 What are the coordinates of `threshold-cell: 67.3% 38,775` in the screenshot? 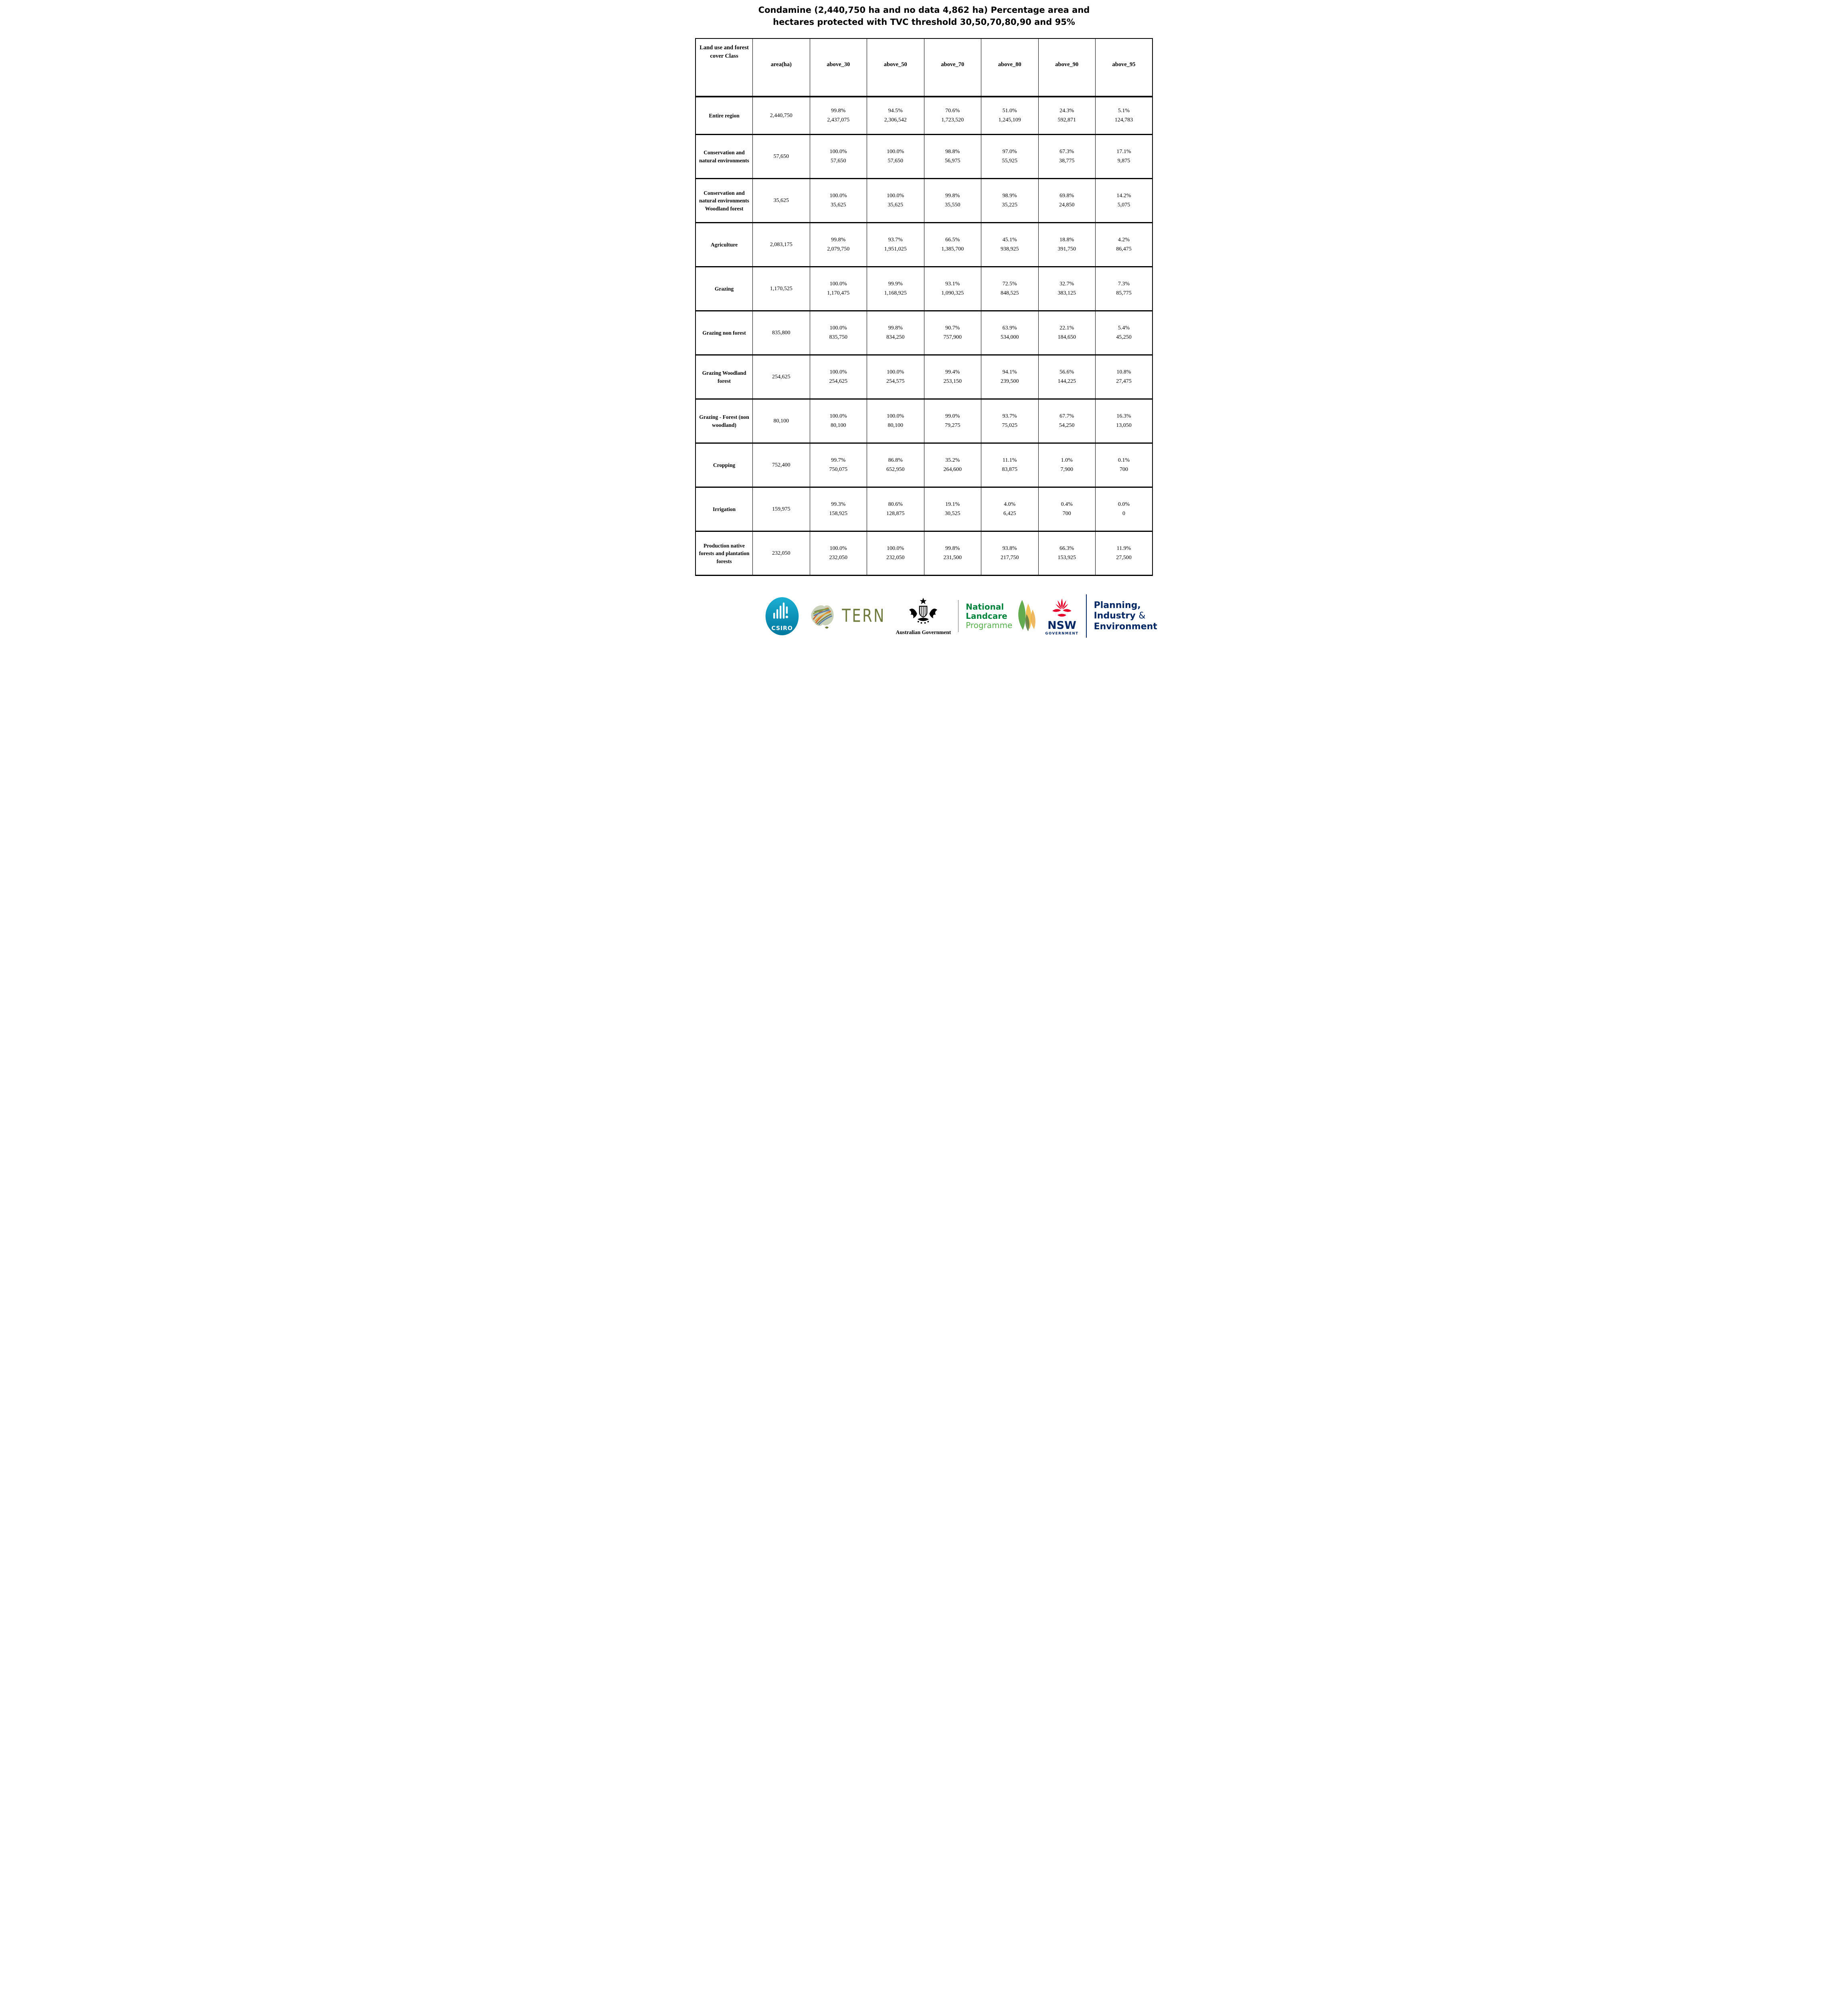 It's located at (1067, 156).